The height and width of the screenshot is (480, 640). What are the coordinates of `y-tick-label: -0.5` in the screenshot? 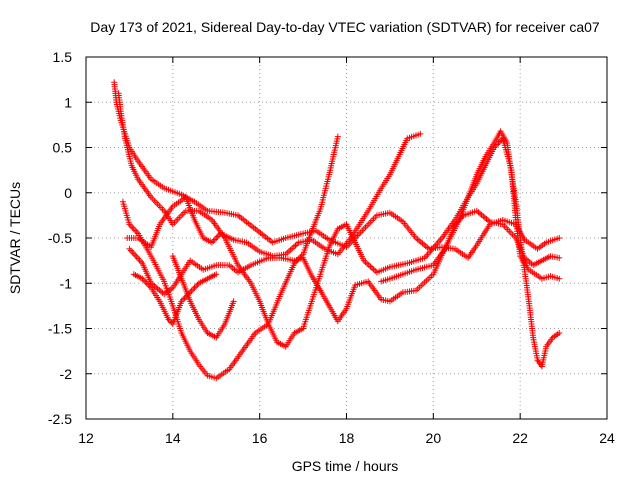 It's located at (60, 238).